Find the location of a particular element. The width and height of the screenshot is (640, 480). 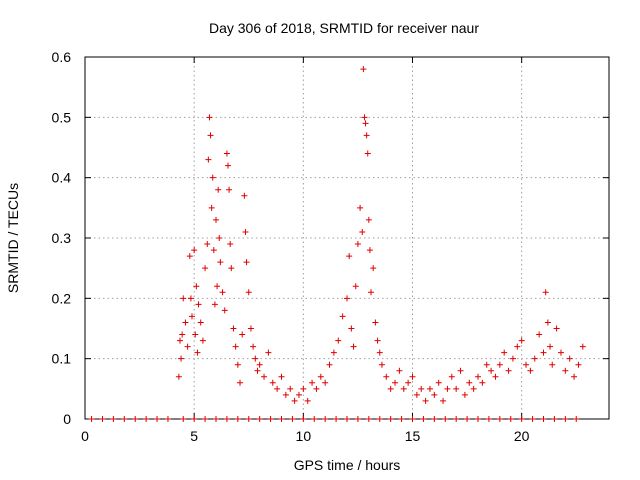

y-axis-label: SRMTID / TECUs is located at coordinates (13, 238).